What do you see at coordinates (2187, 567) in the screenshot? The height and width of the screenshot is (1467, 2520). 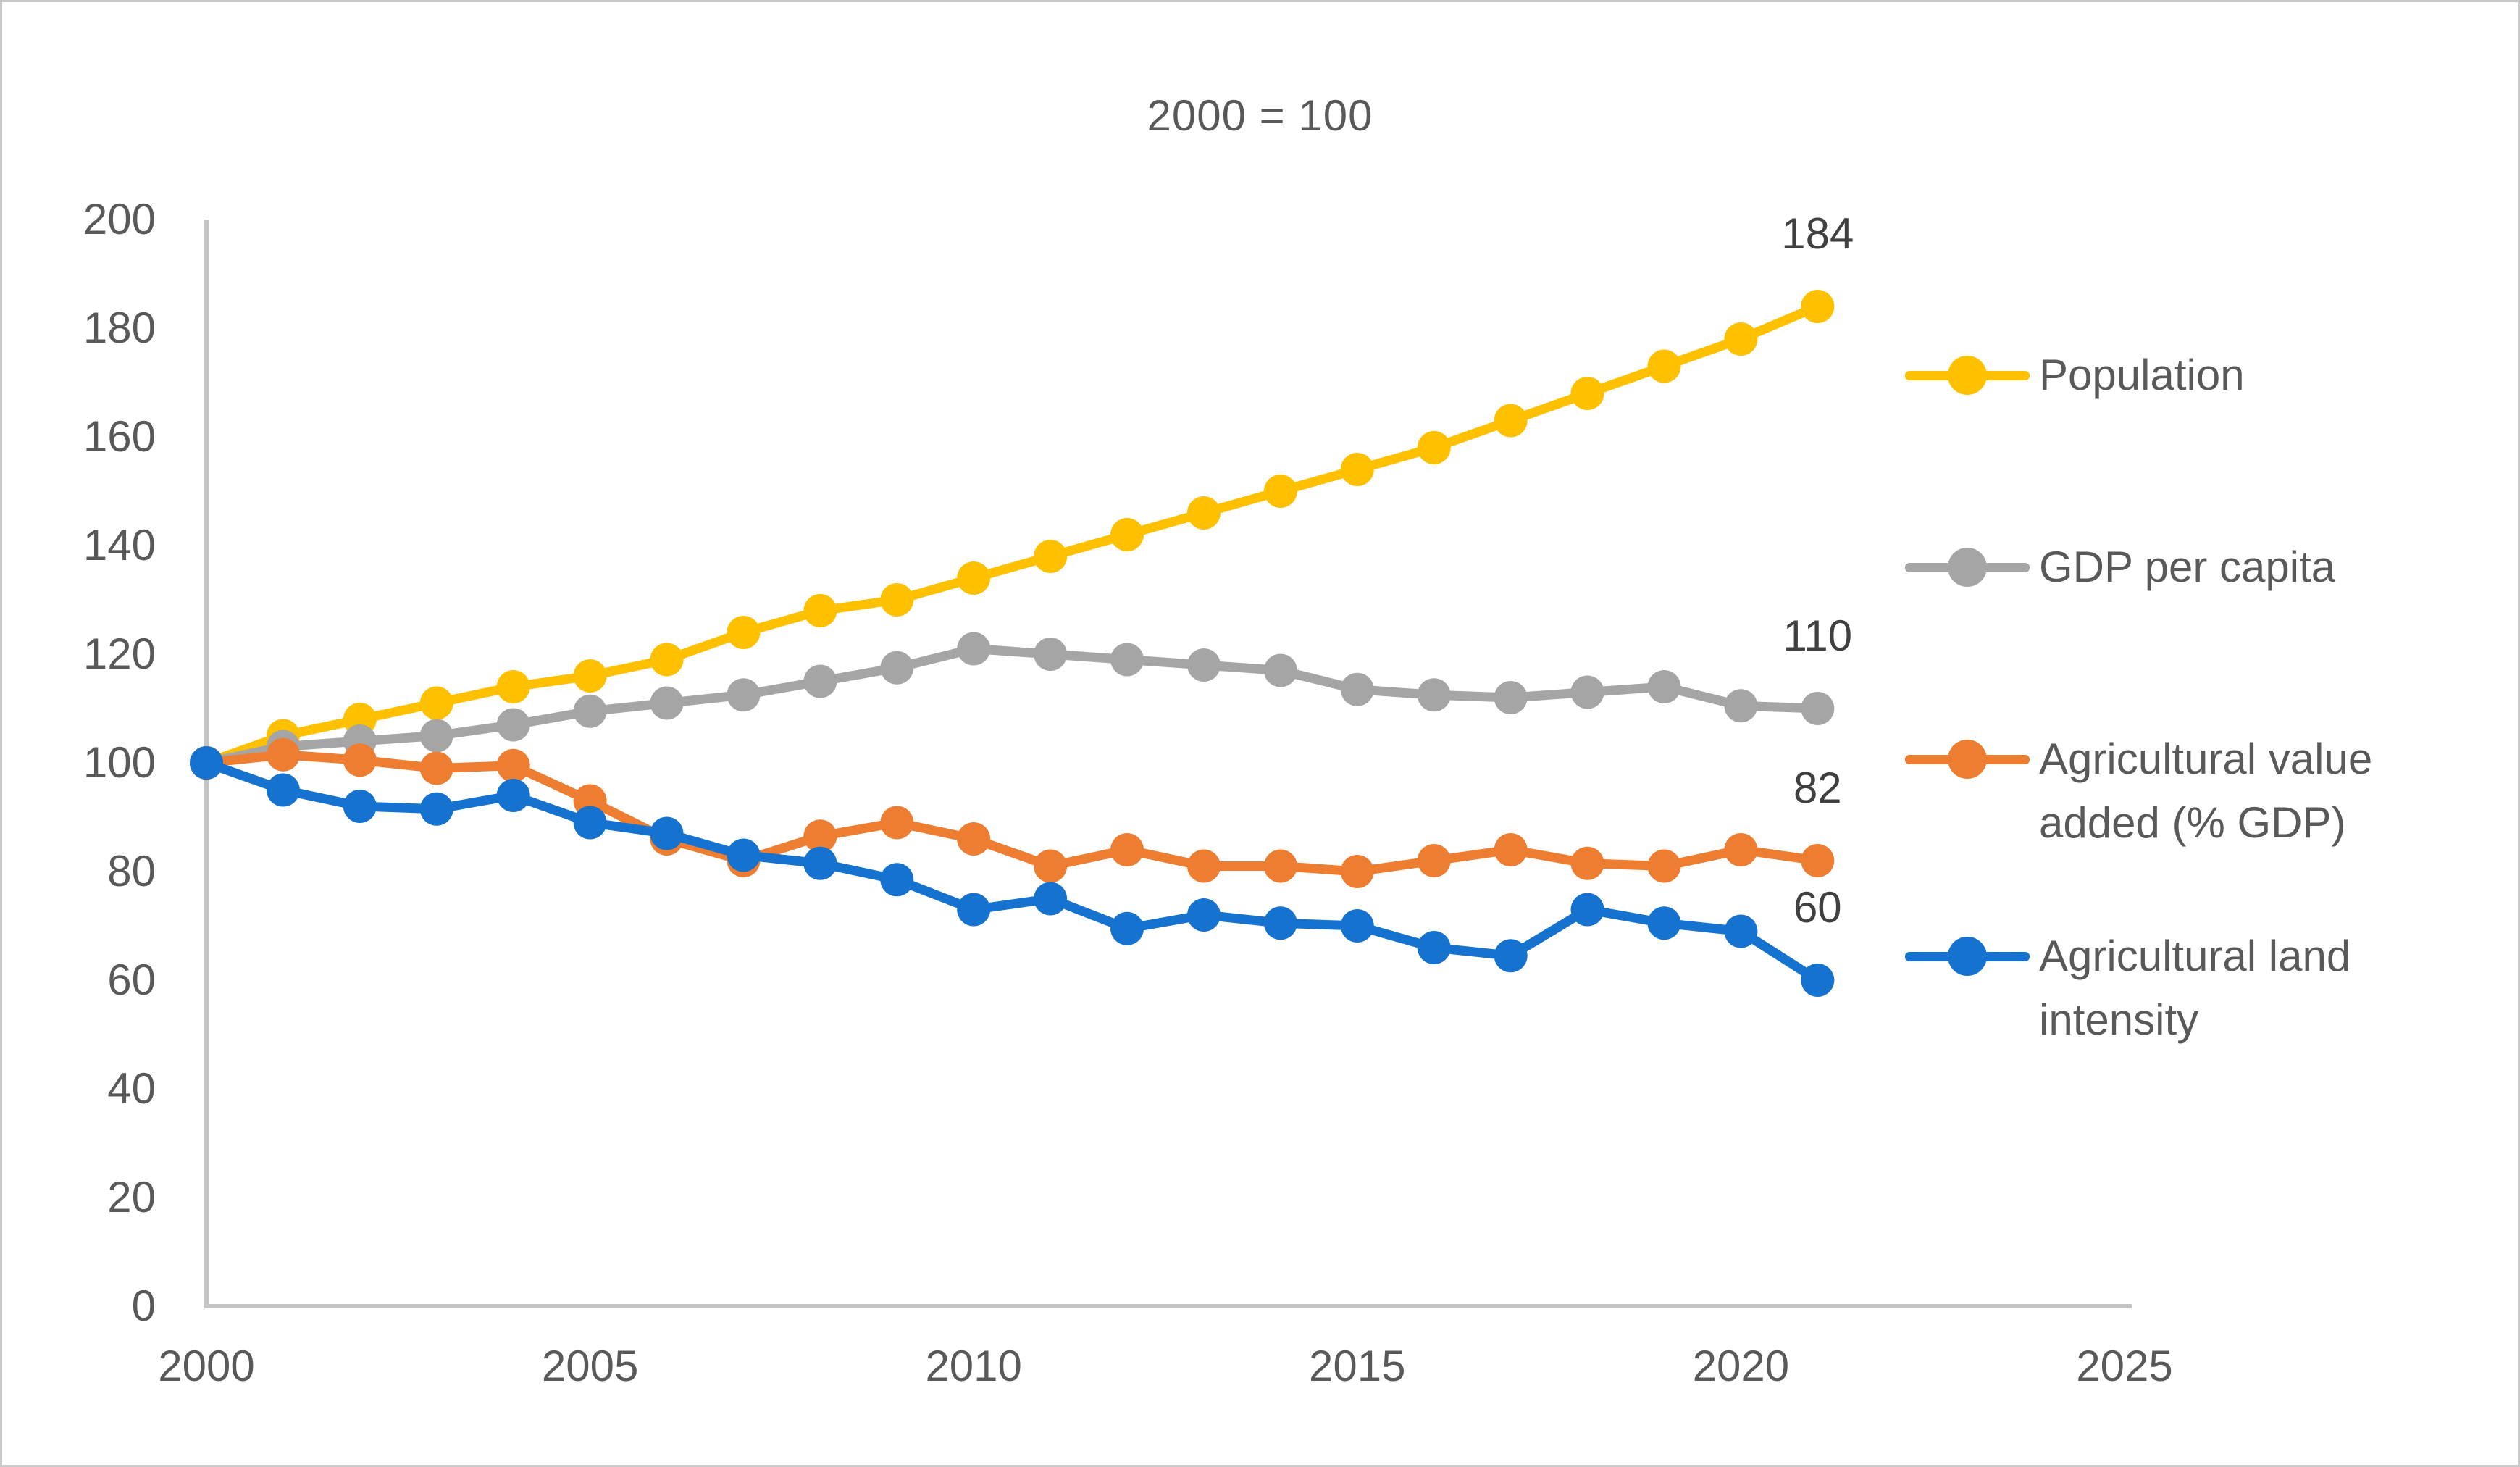 I see `legend-label: GDP per capita` at bounding box center [2187, 567].